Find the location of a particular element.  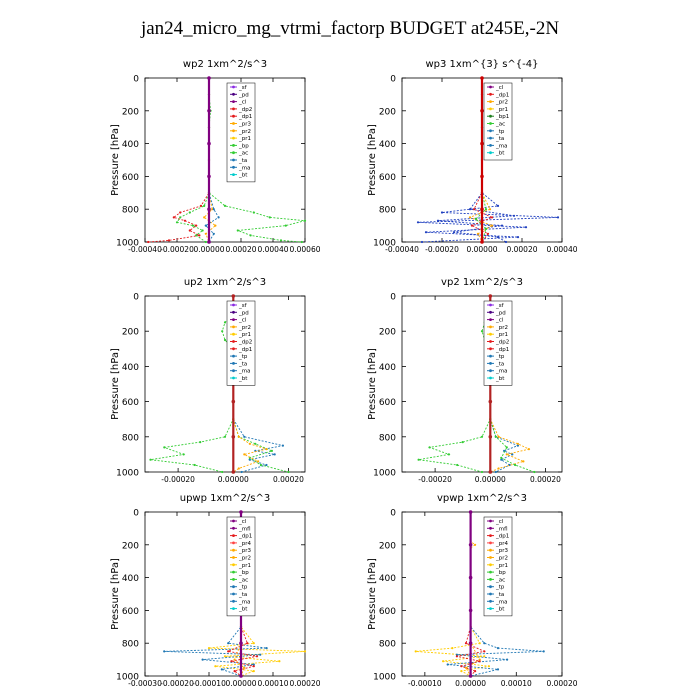

panel-title: up2 1xm^2/s^3 is located at coordinates (225, 282).